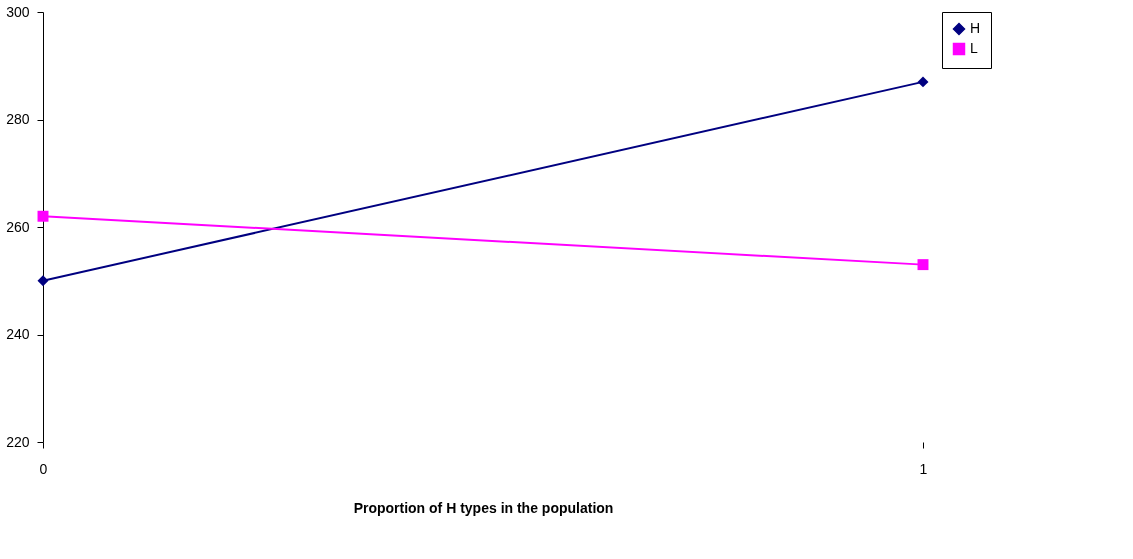 The height and width of the screenshot is (559, 1133). I want to click on legend-label: L, so click(974, 48).